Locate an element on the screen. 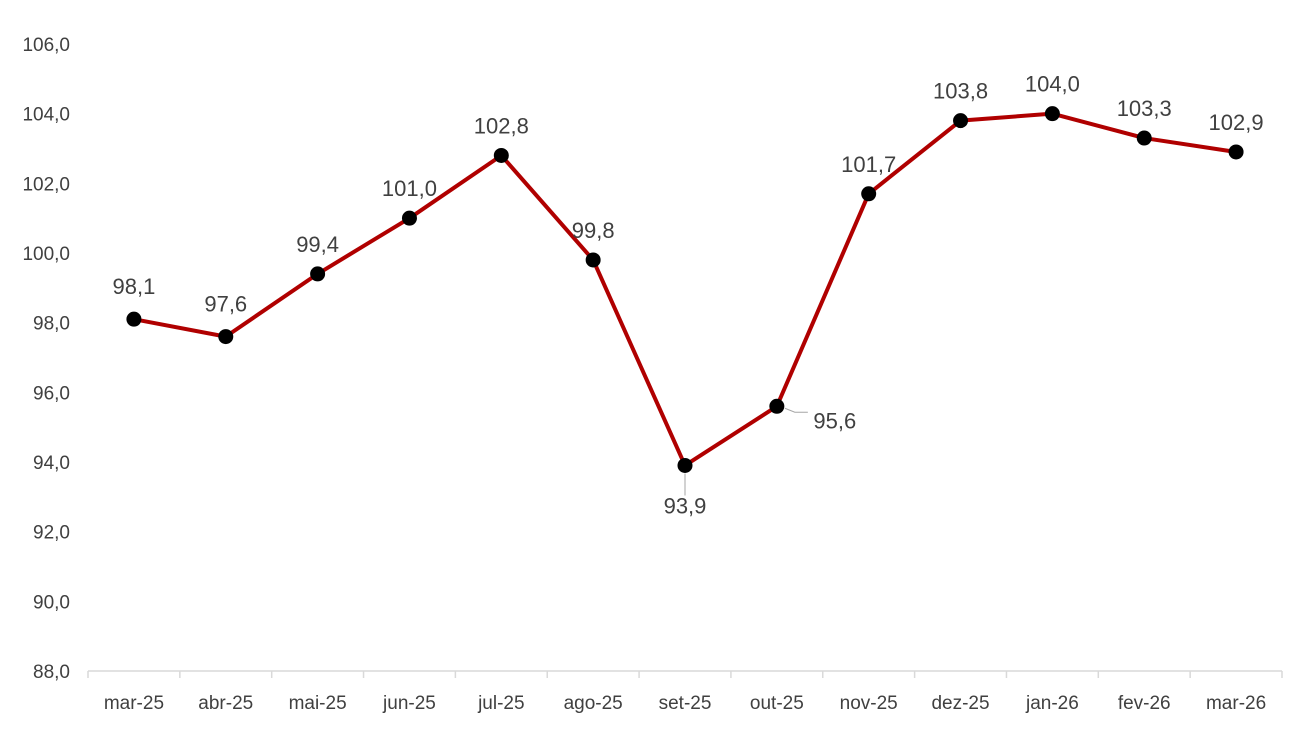  data-label: 103,3 is located at coordinates (1144, 108).